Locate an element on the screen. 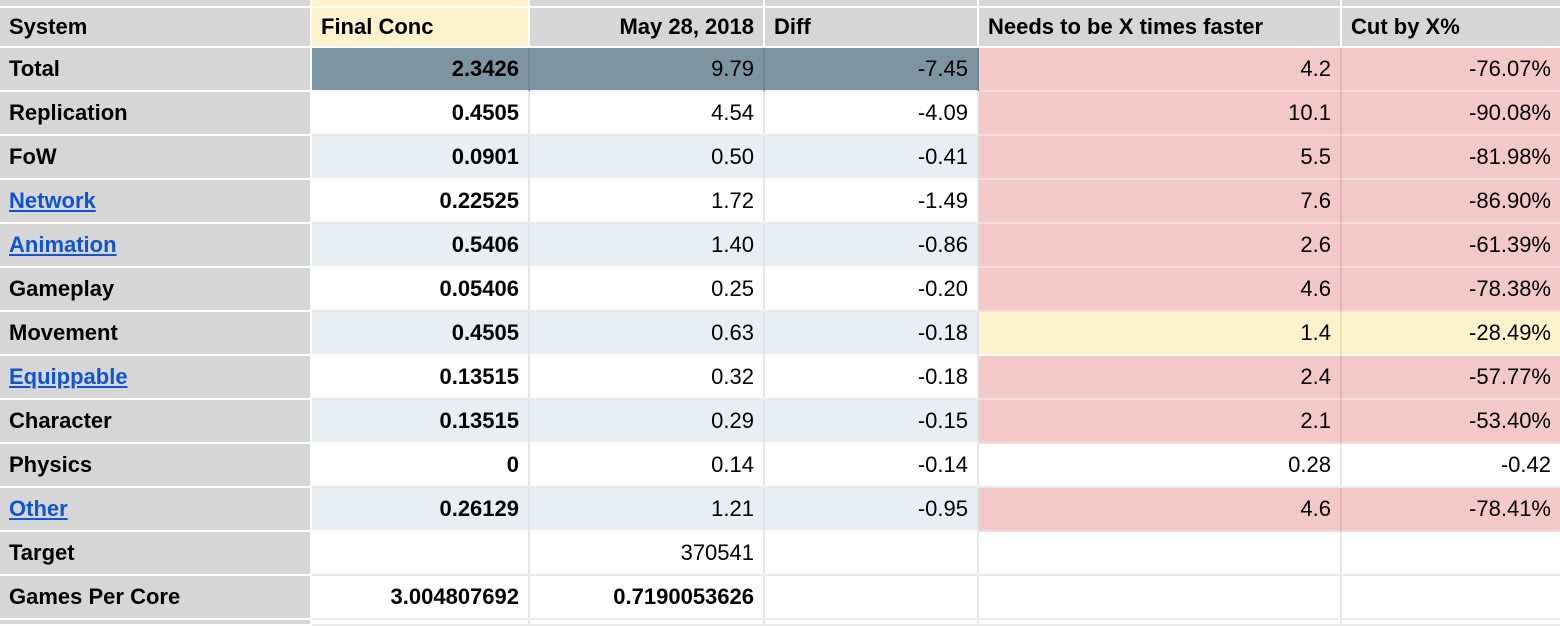 This screenshot has height=626, width=1560. header-final-conc: Final Conc is located at coordinates (421, 28).